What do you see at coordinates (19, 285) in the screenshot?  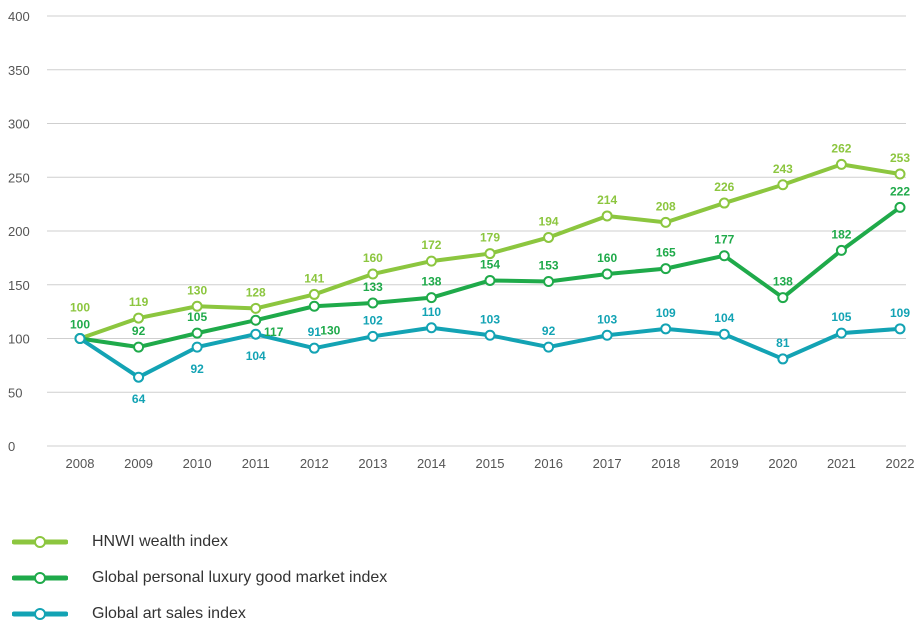 I see `y-tick-label: 150` at bounding box center [19, 285].